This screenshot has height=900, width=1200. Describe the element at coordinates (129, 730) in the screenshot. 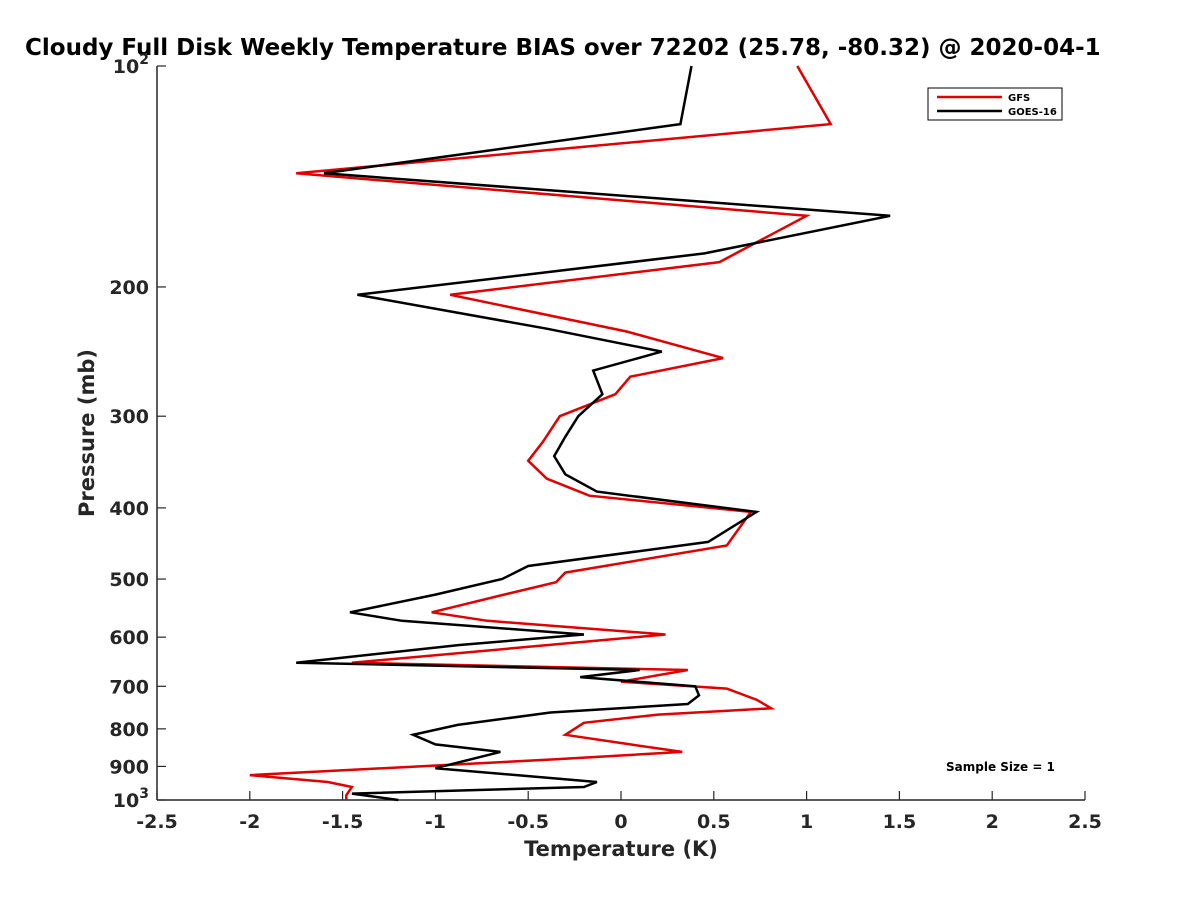

I see `y-tick-label: 800` at that location.